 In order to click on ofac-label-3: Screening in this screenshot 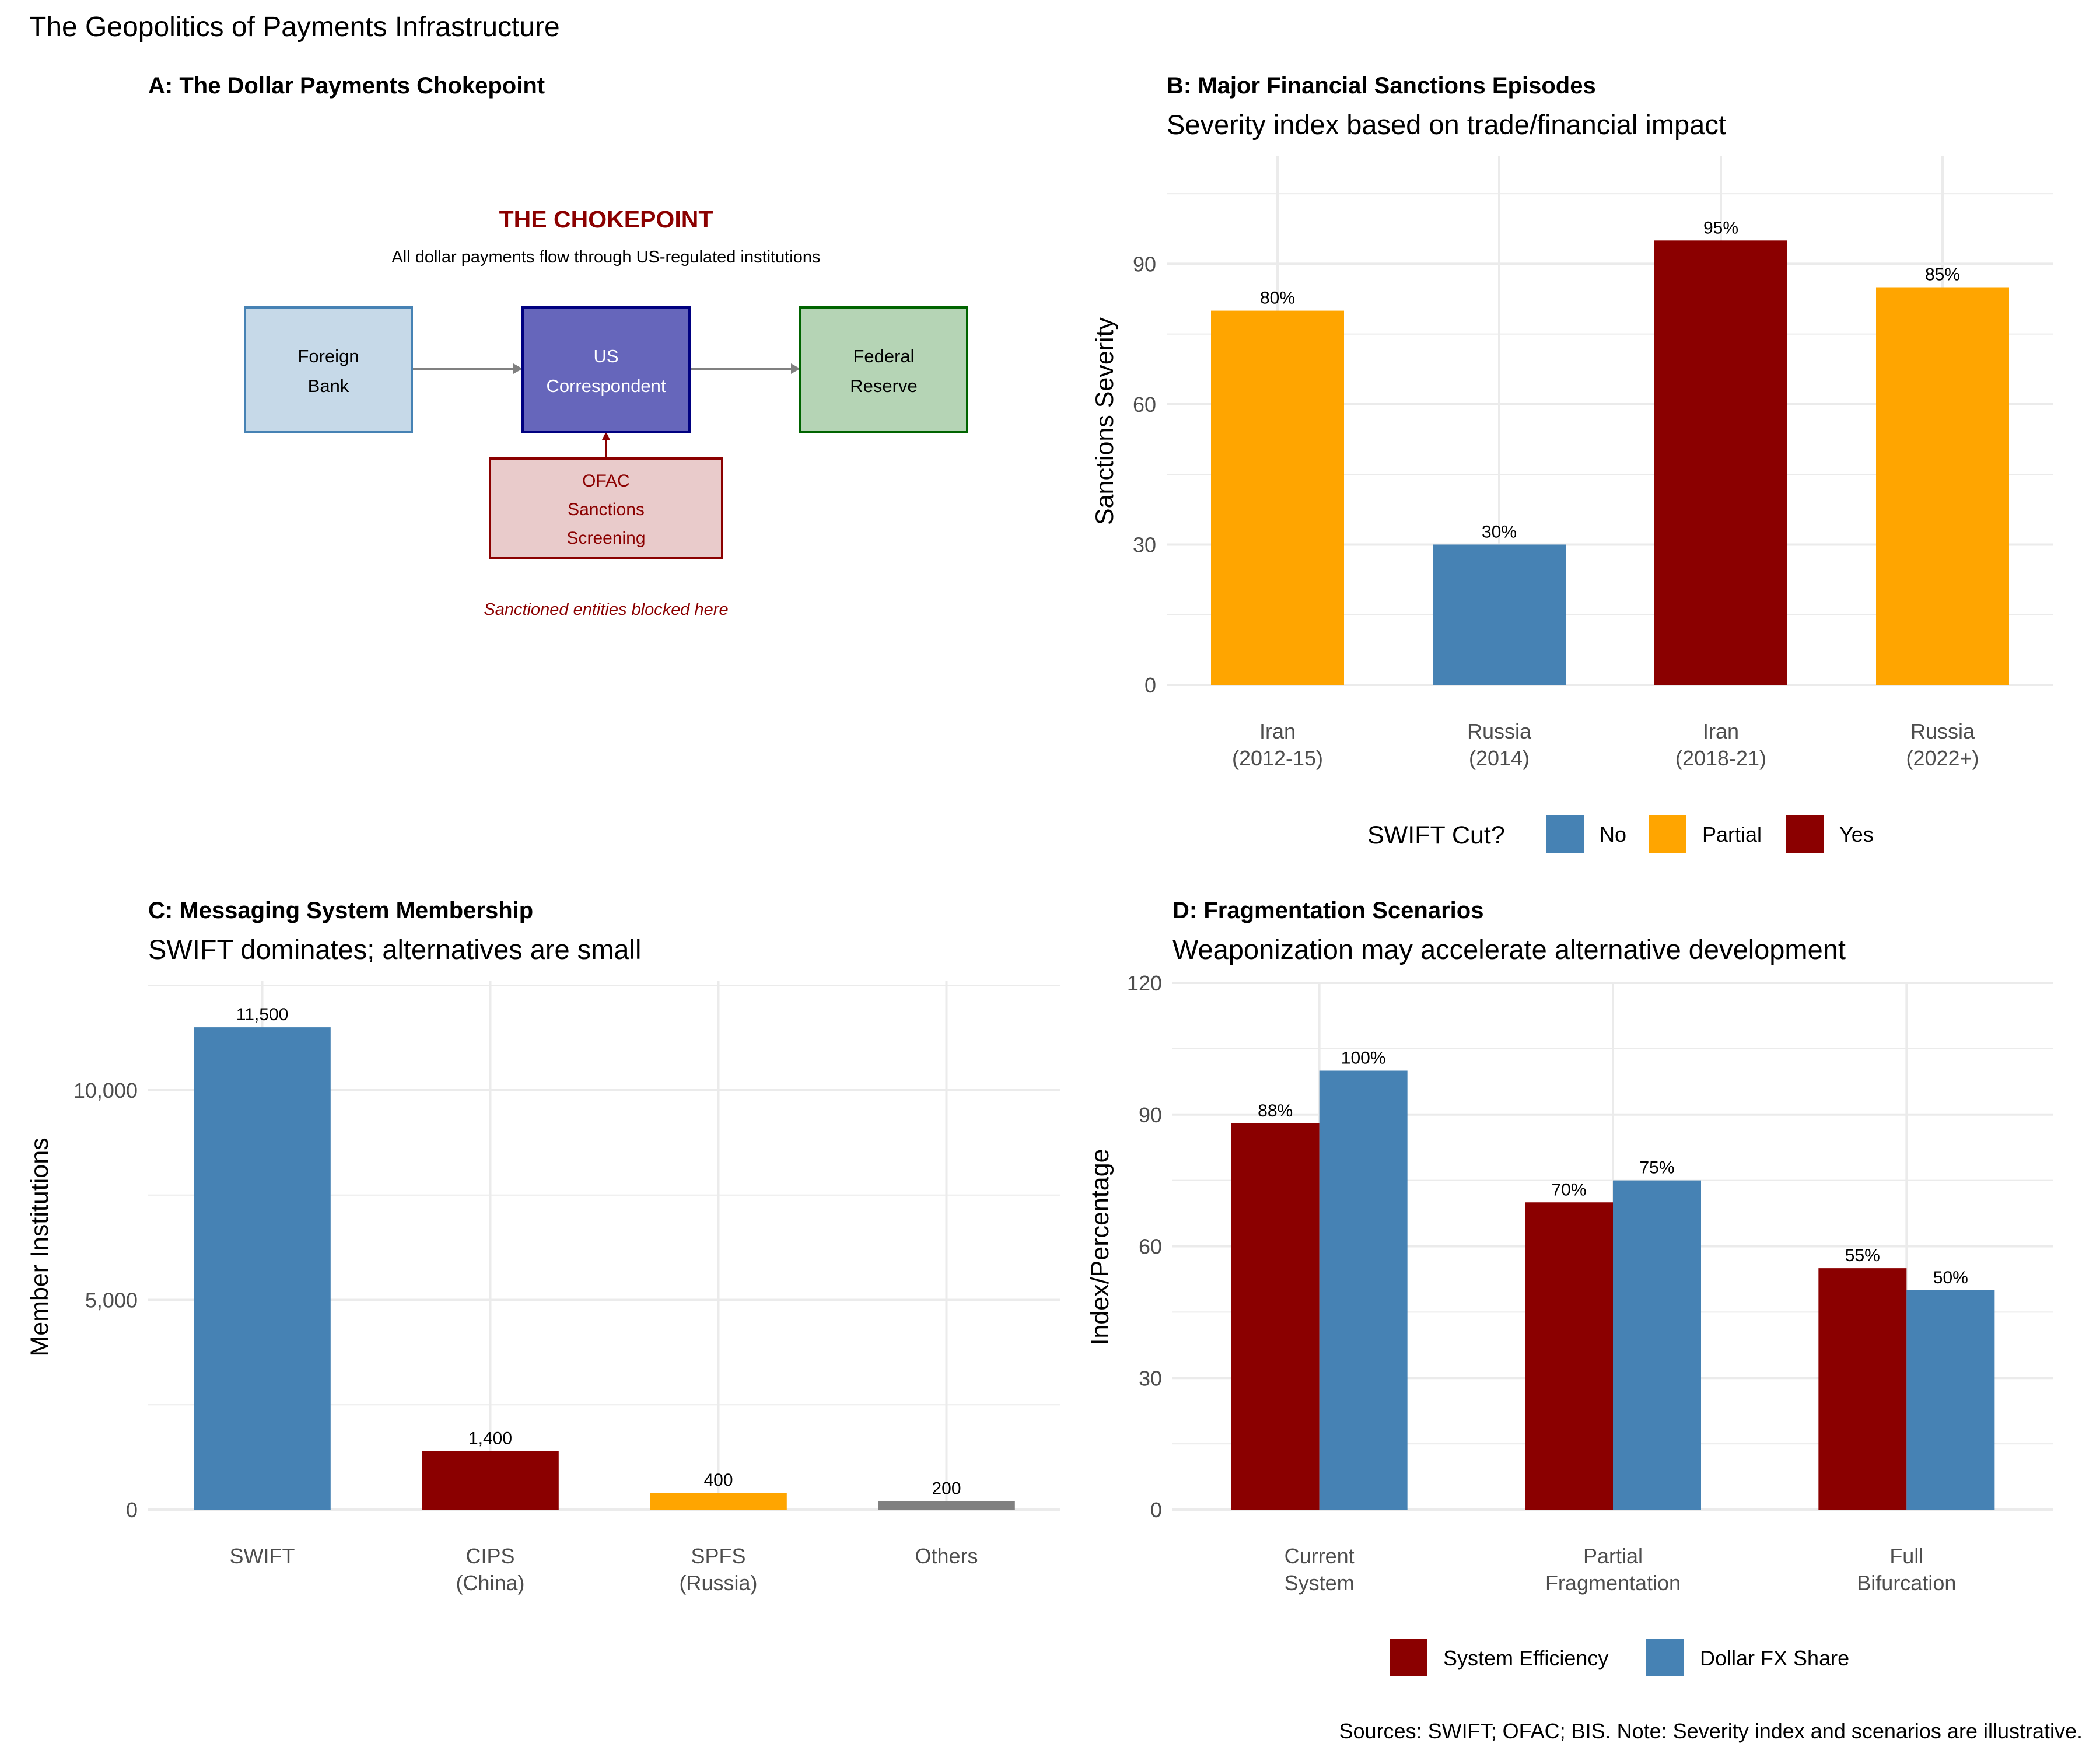, I will do `click(605, 538)`.